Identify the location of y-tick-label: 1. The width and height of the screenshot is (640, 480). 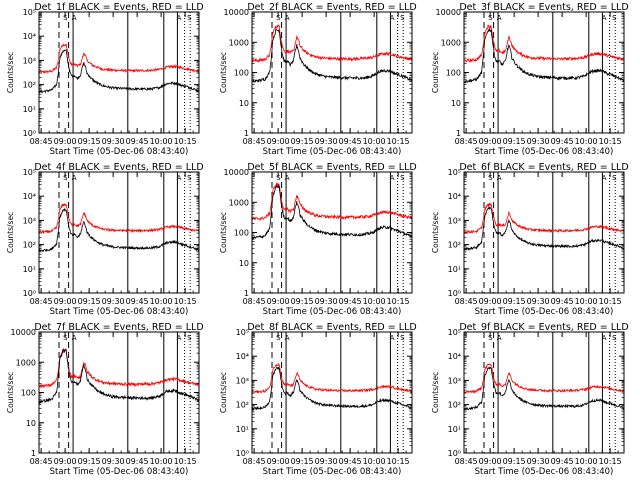
(33, 453).